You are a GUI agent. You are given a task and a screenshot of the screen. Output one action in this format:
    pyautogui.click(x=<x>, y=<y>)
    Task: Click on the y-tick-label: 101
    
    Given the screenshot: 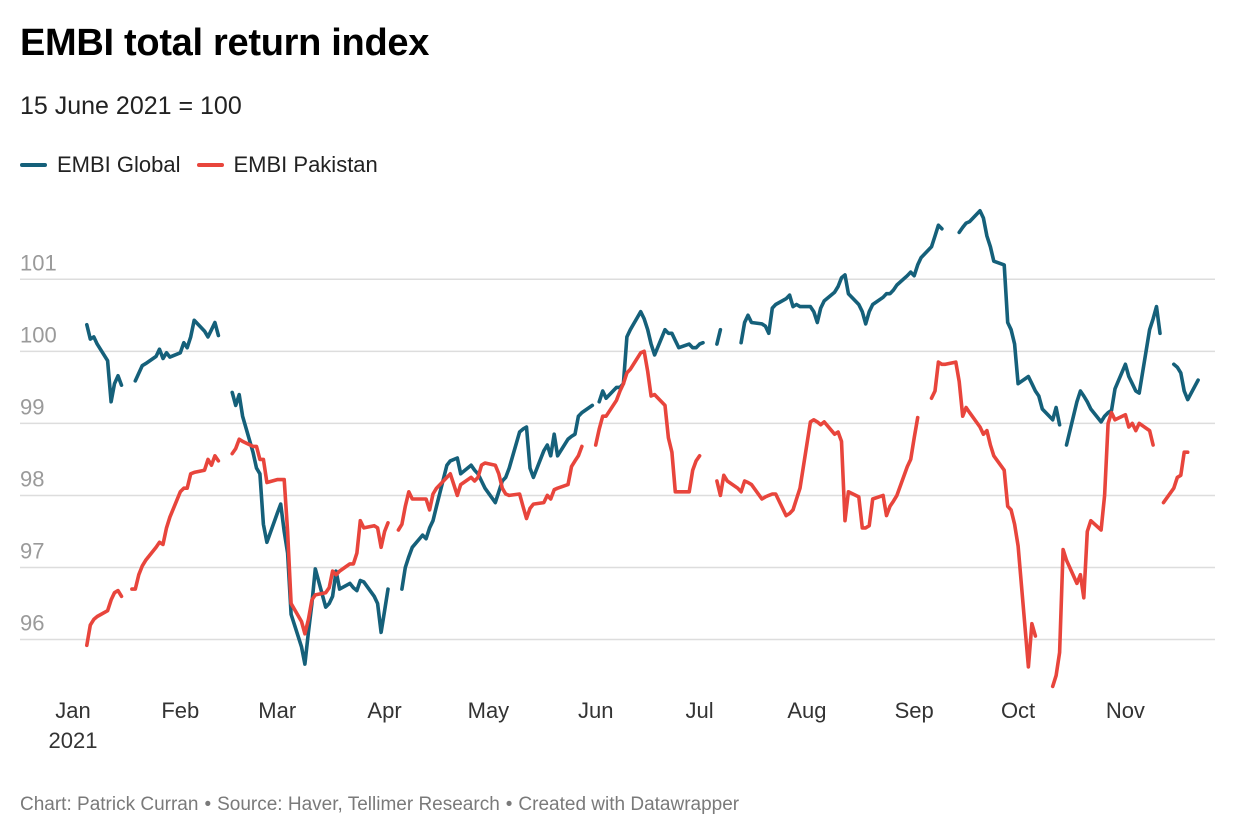 What is the action you would take?
    pyautogui.click(x=38, y=262)
    